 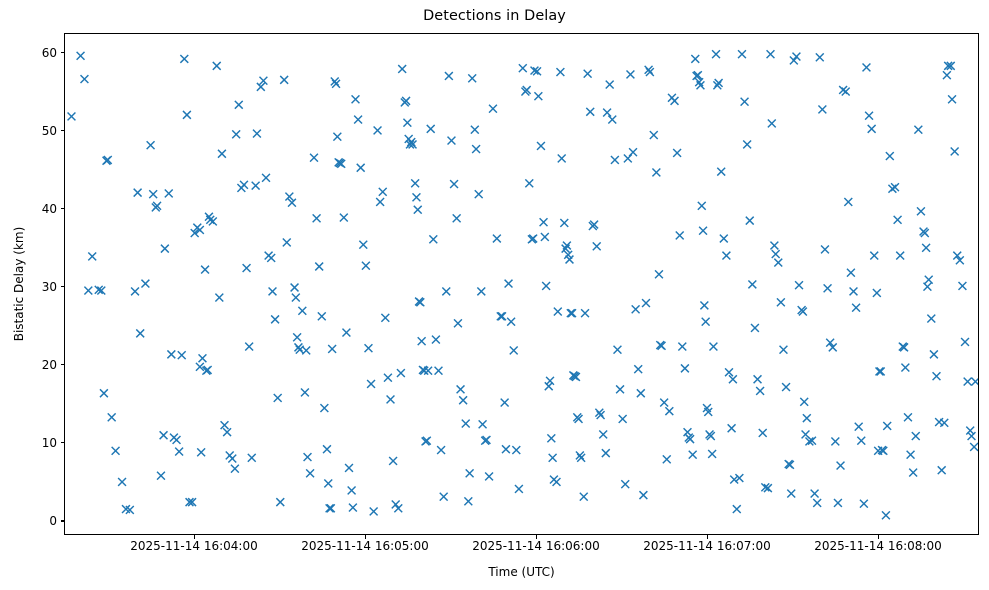 What do you see at coordinates (494, 16) in the screenshot?
I see `page-title: Detections in Delay` at bounding box center [494, 16].